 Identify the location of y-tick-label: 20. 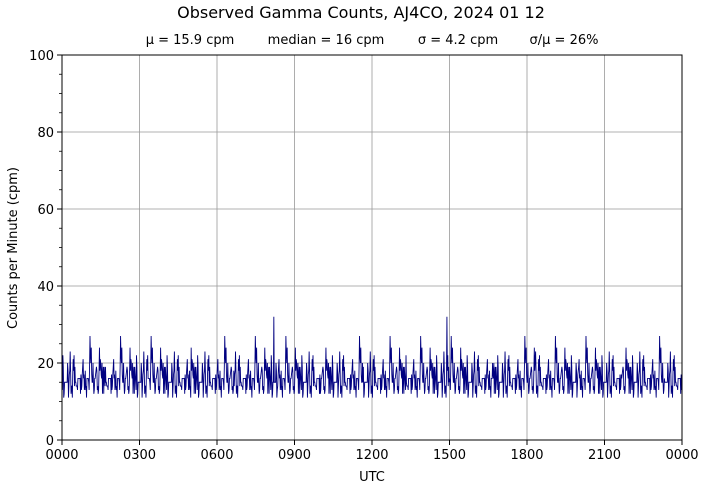
(45, 364).